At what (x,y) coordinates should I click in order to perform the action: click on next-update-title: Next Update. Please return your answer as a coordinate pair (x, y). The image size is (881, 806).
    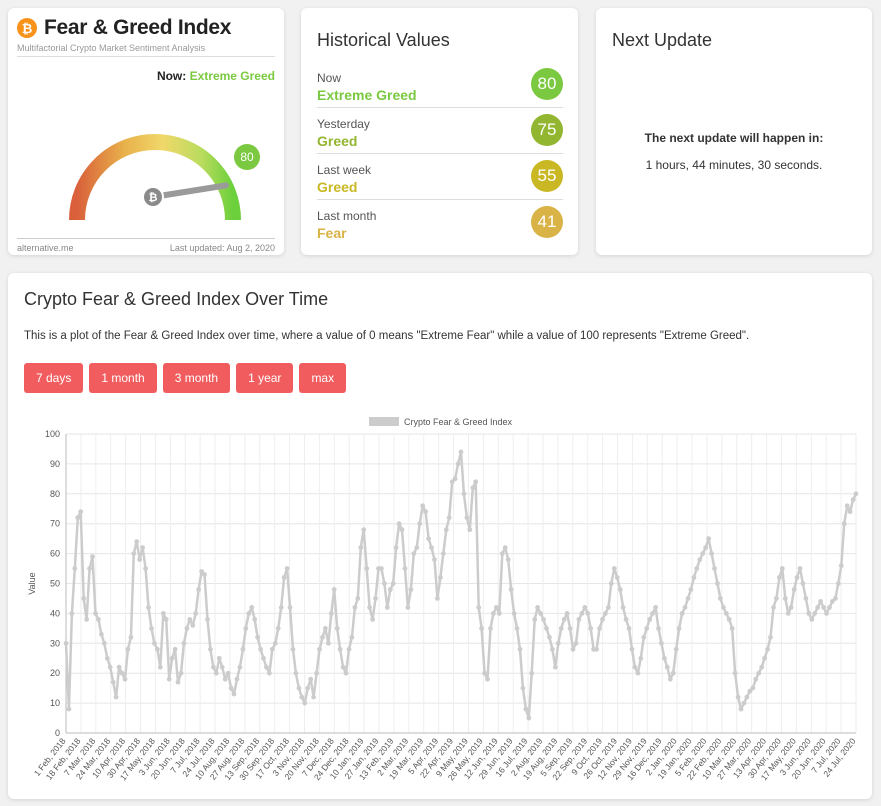
    Looking at the image, I should click on (662, 40).